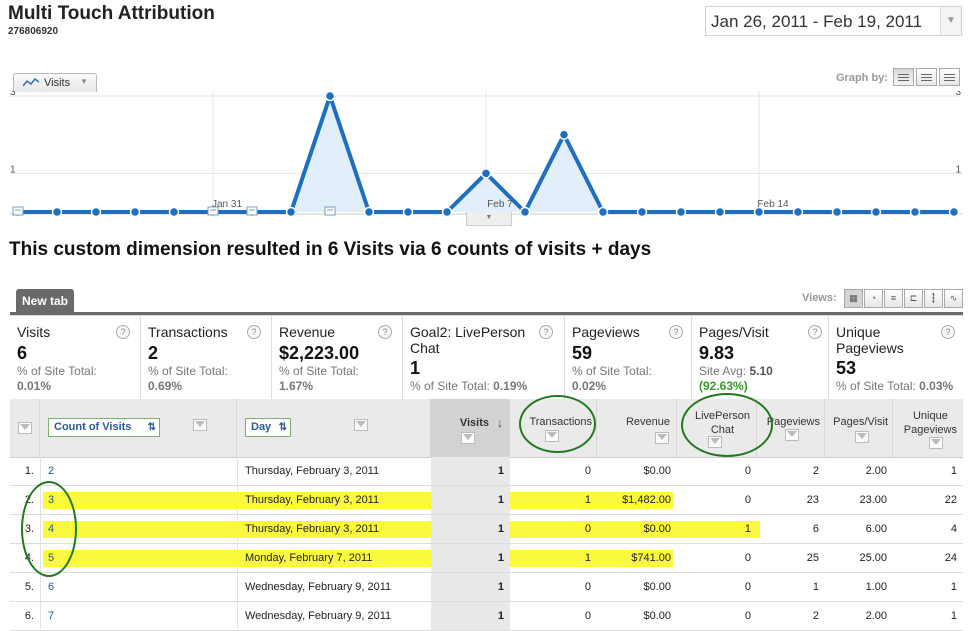 The image size is (970, 631). I want to click on scorecard-percent: 0.03%, so click(936, 386).